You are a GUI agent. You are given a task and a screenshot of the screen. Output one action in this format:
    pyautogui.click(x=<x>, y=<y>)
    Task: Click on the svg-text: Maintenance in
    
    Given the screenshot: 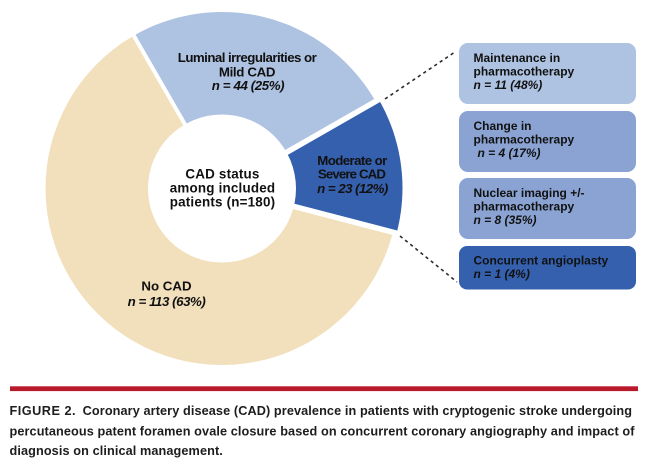 What is the action you would take?
    pyautogui.click(x=517, y=58)
    